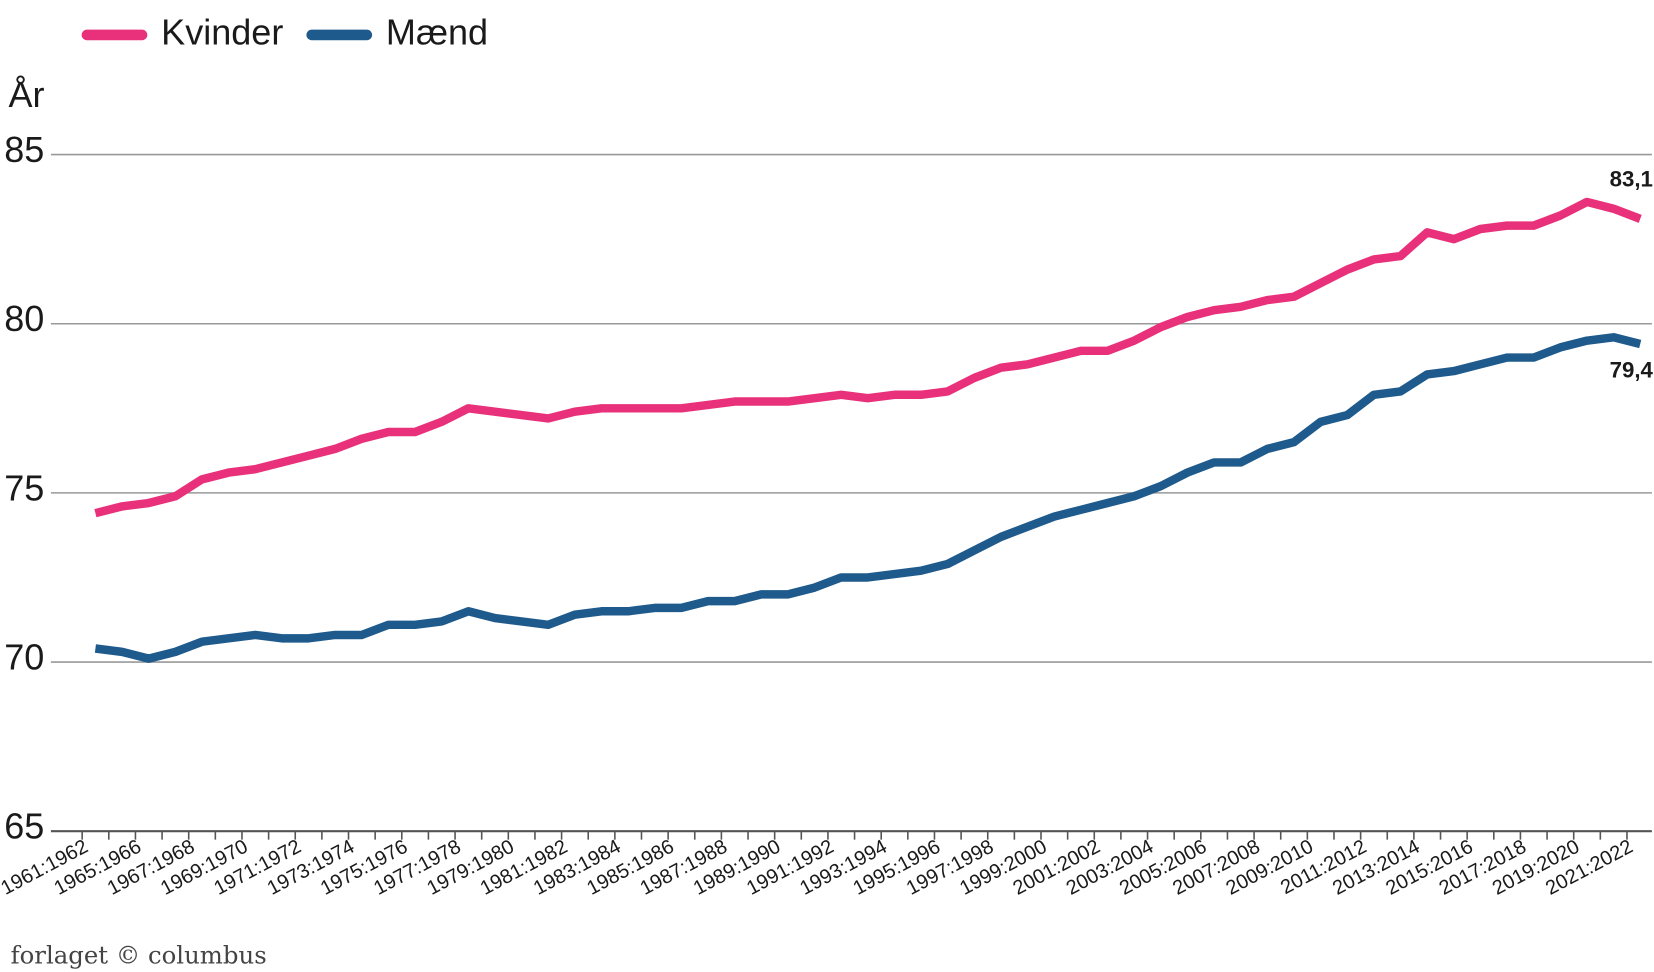  Describe the element at coordinates (24, 149) in the screenshot. I see `y-tick-label: 85` at that location.